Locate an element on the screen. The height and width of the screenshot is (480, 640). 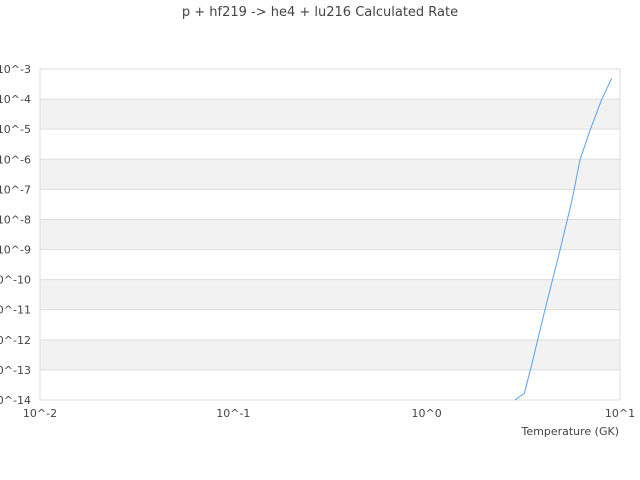
x-axis-label: Temperature (GK) is located at coordinates (570, 431).